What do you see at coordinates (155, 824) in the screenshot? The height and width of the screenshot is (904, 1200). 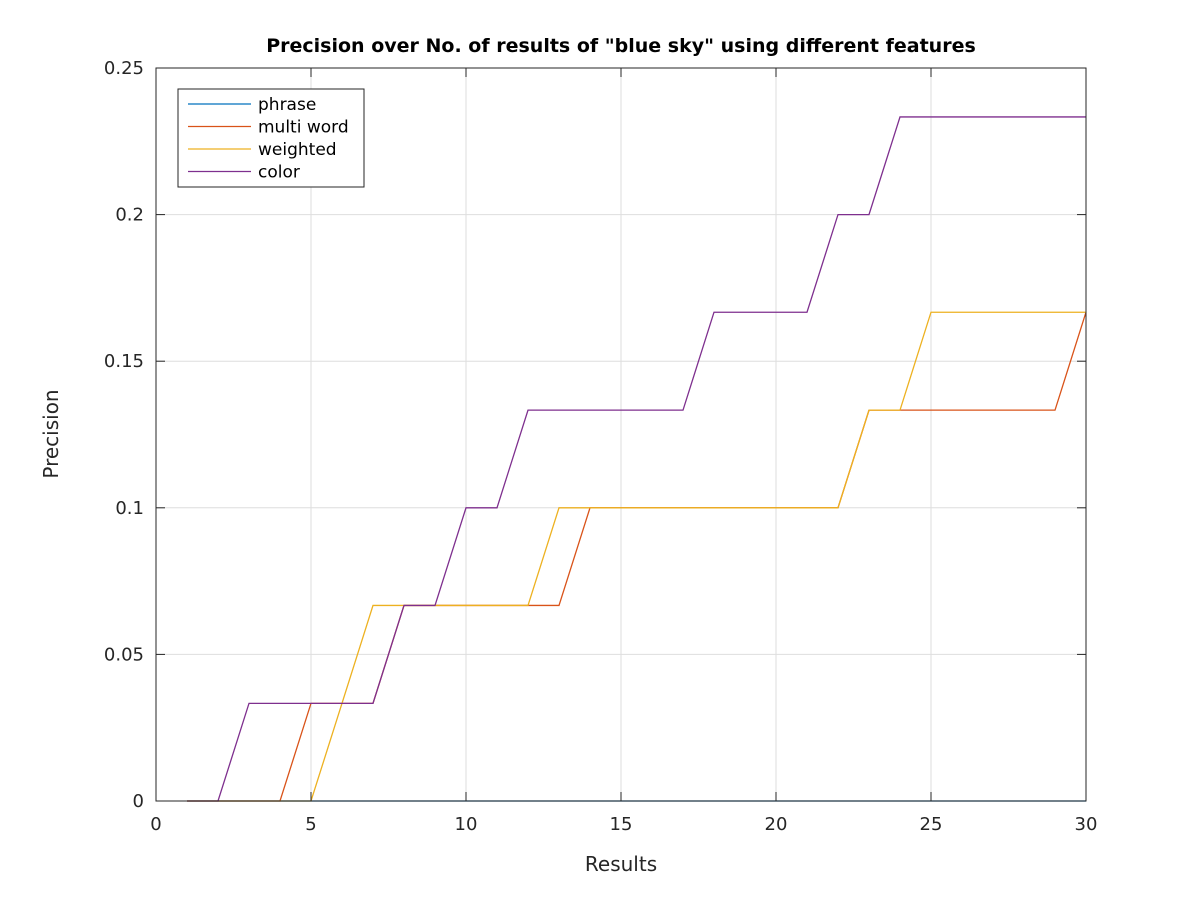 I see `x-tick-label: 0` at bounding box center [155, 824].